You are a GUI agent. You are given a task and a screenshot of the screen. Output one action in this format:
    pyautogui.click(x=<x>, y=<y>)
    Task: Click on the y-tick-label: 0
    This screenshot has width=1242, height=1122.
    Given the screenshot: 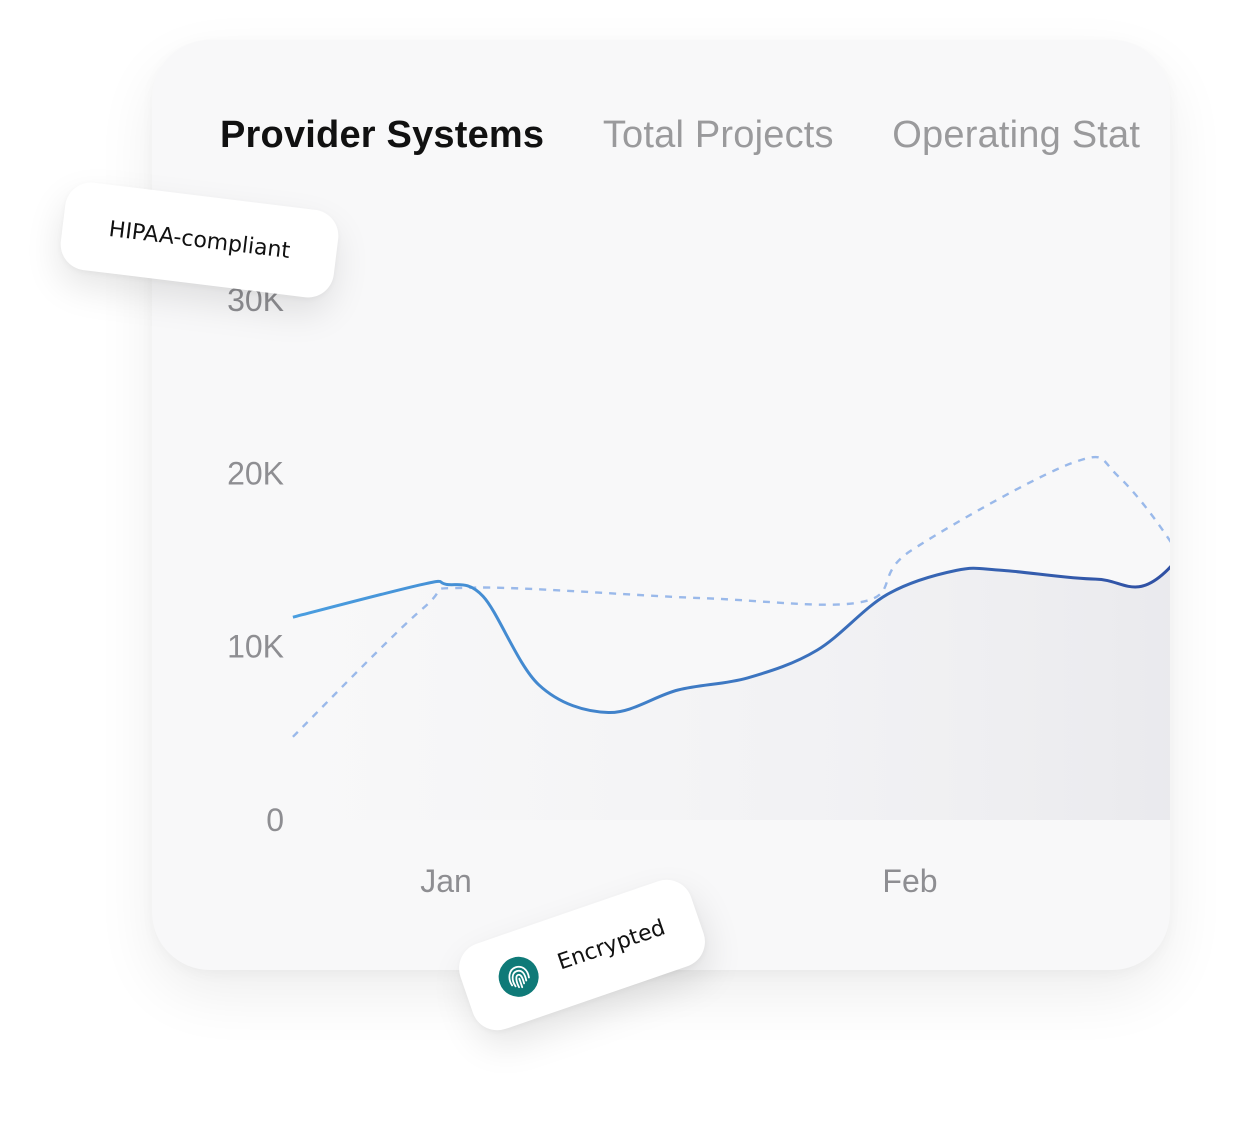 What is the action you would take?
    pyautogui.click(x=275, y=820)
    